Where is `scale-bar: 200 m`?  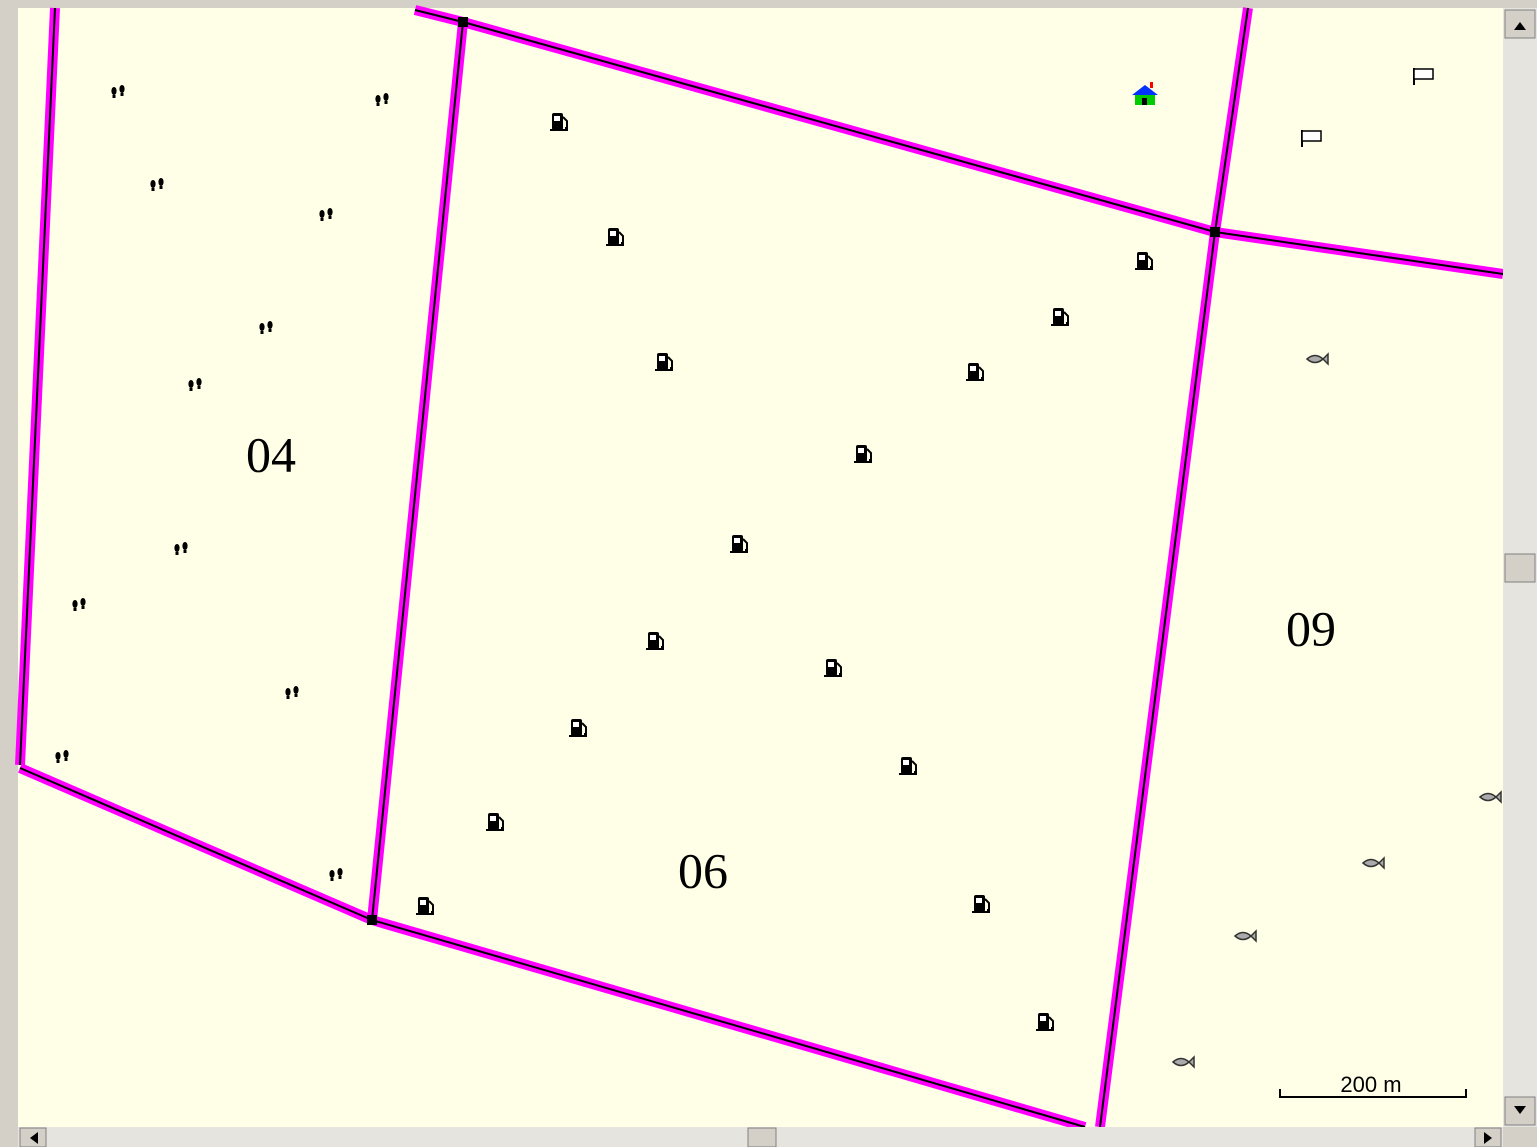 scale-bar: 200 m is located at coordinates (1373, 1085).